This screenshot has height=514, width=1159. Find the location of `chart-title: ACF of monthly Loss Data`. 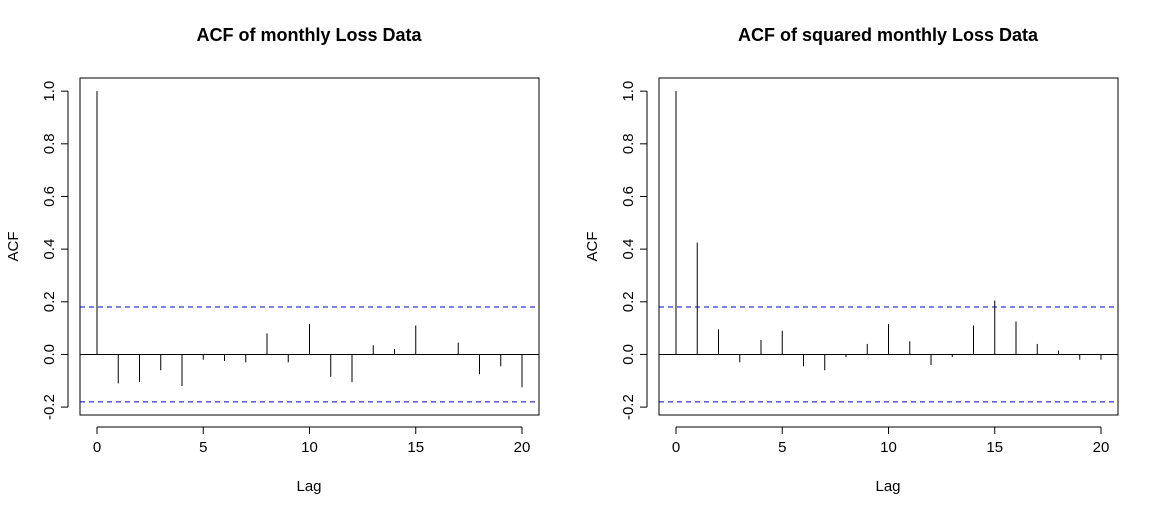

chart-title: ACF of monthly Loss Data is located at coordinates (309, 35).